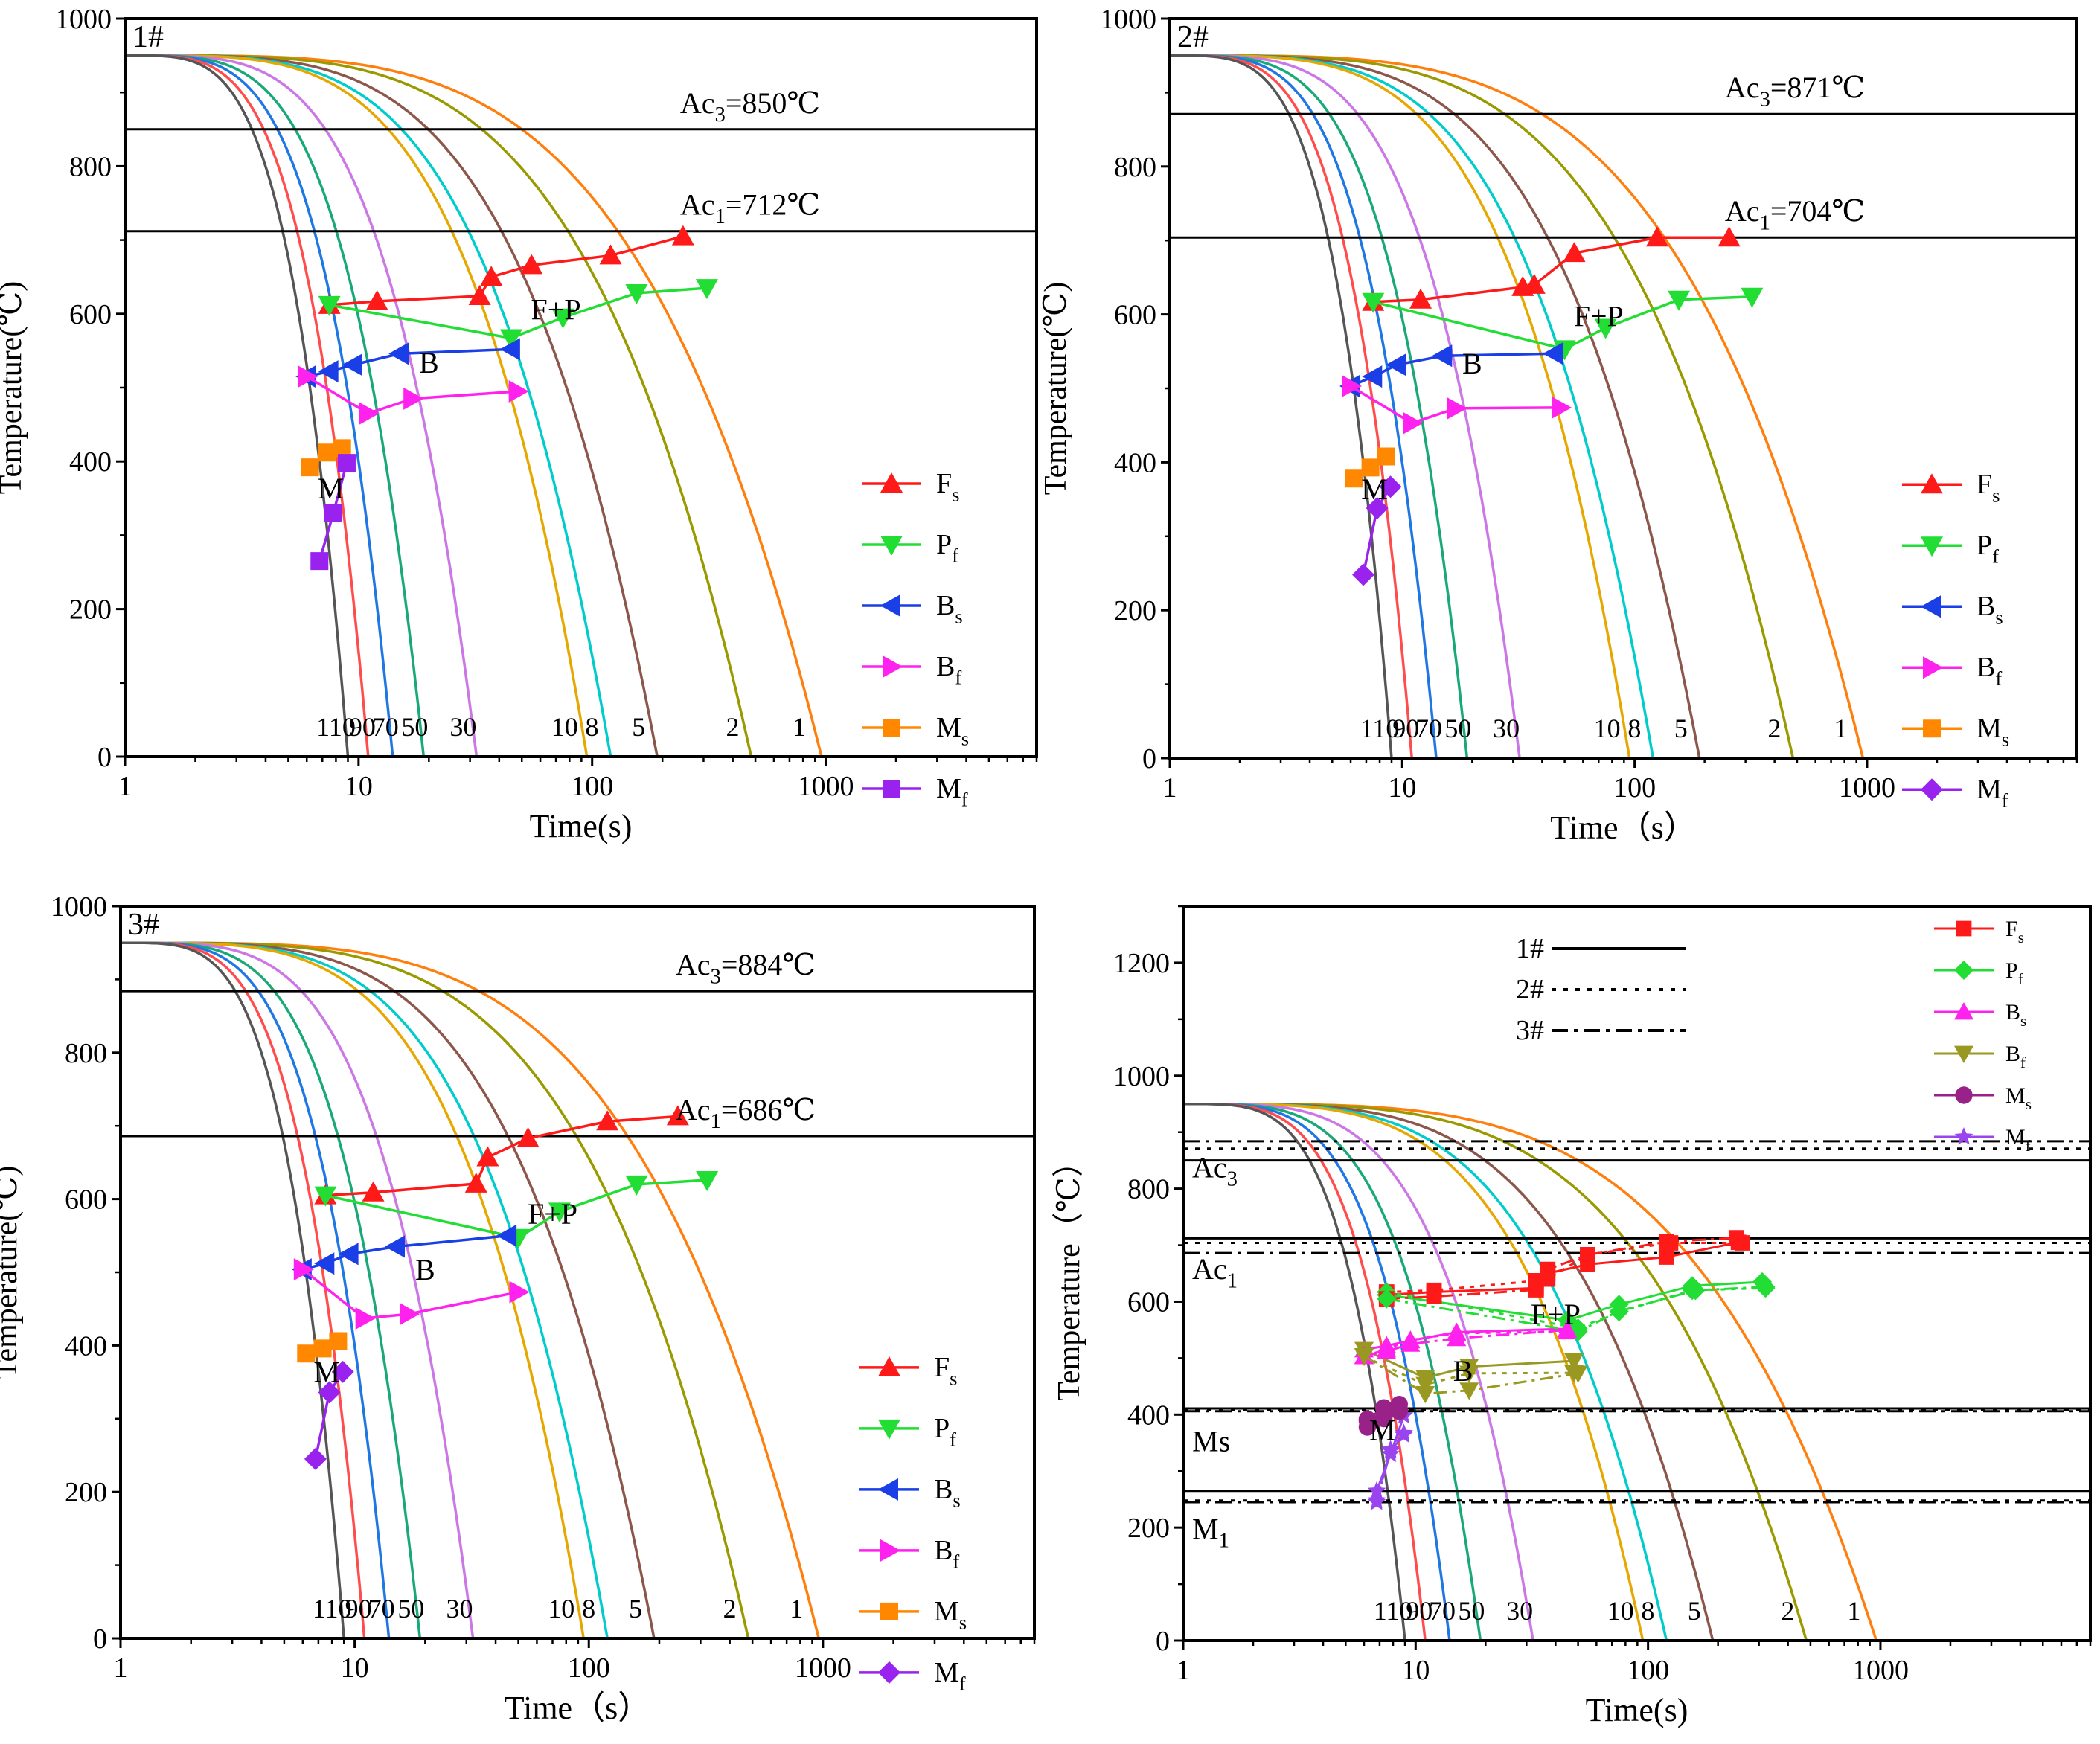  What do you see at coordinates (1148, 1189) in the screenshot?
I see `y-tick-label: 800` at bounding box center [1148, 1189].